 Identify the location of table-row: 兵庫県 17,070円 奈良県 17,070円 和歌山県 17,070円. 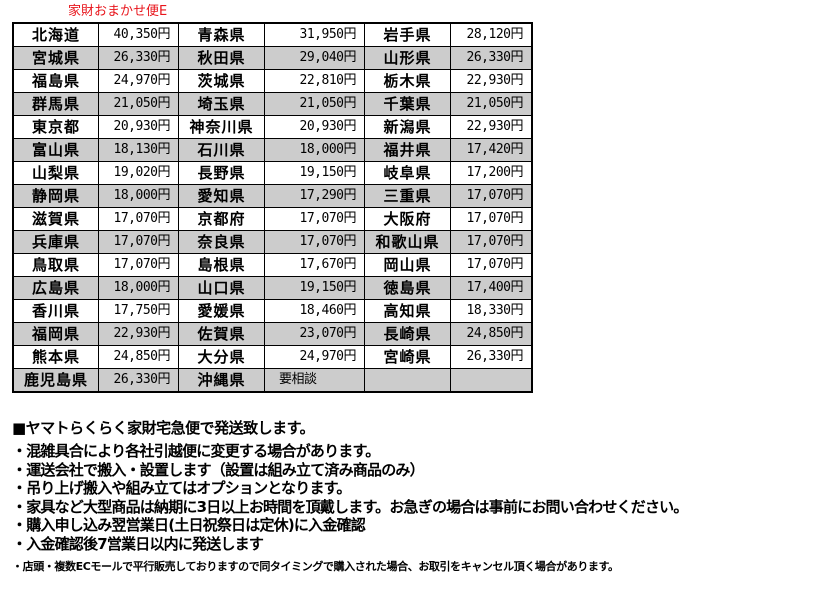
(272, 242).